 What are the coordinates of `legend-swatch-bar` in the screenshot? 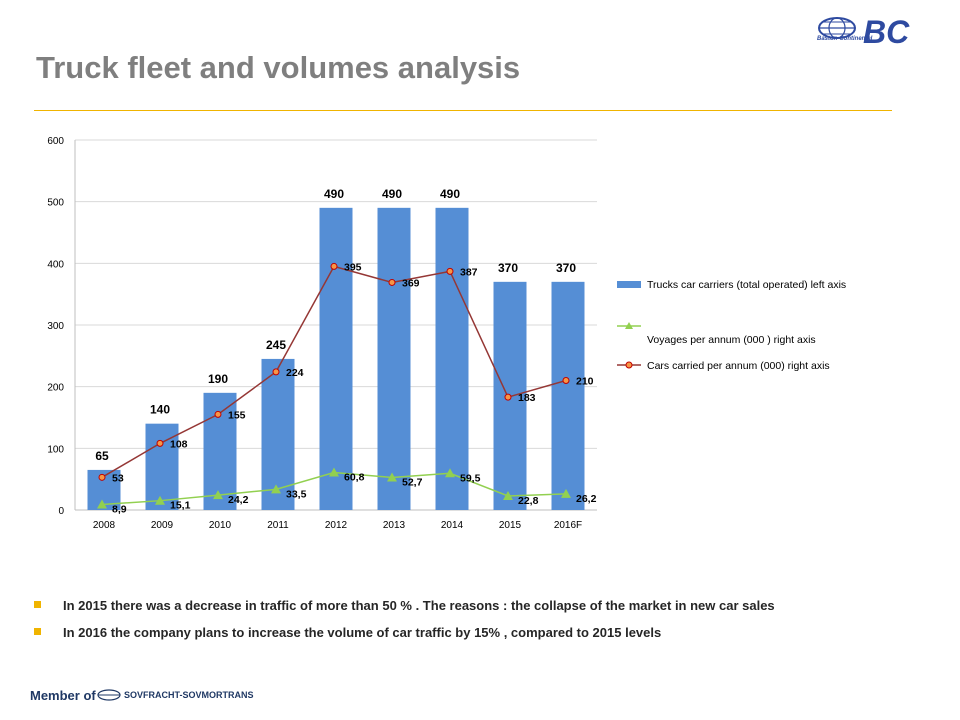 It's located at (629, 284).